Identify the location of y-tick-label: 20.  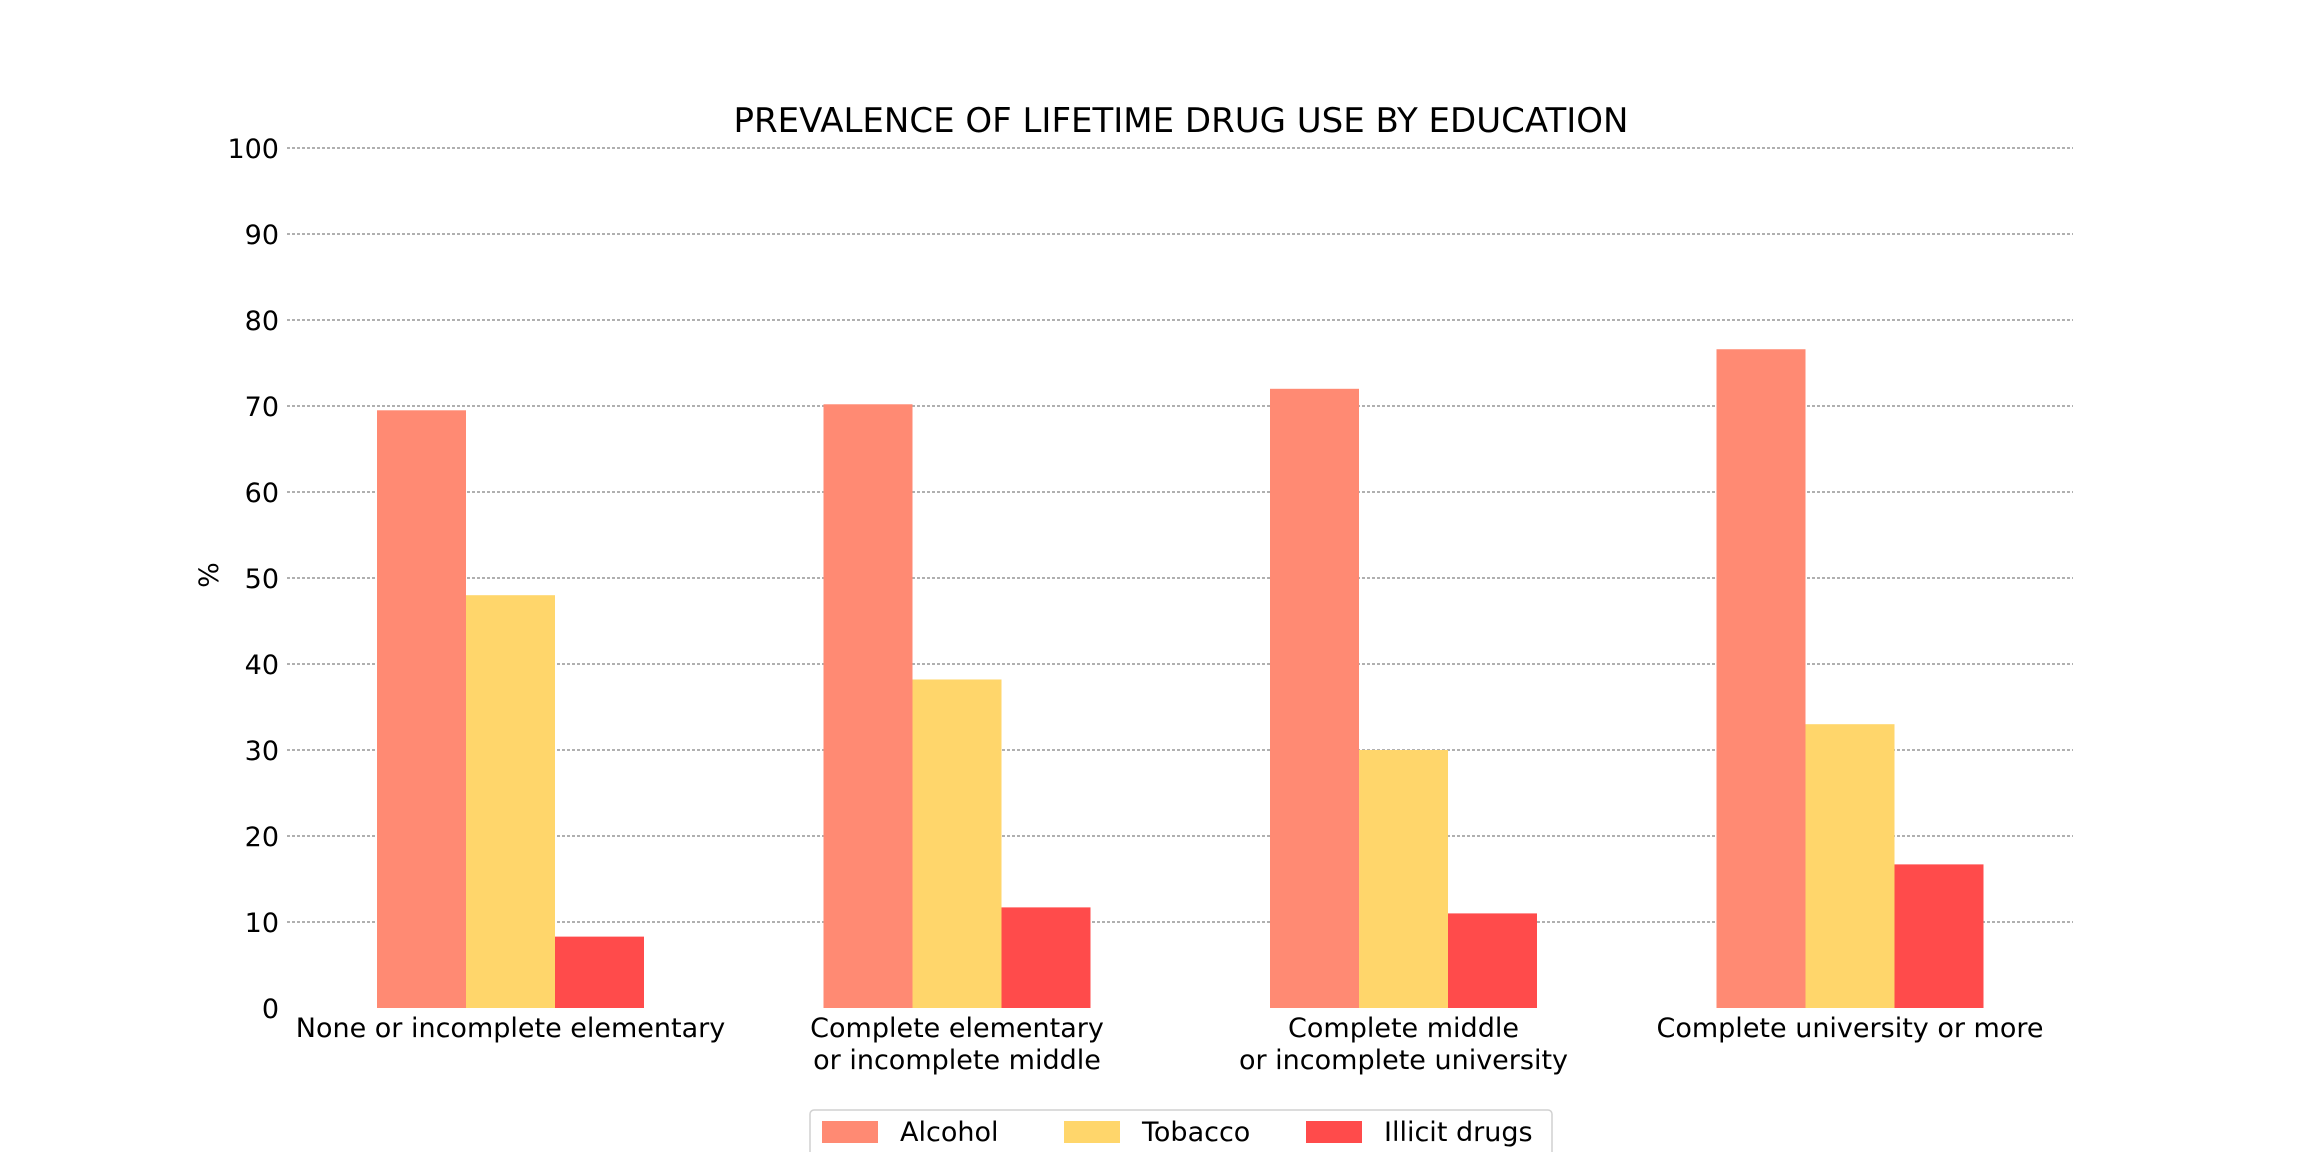
(262, 837).